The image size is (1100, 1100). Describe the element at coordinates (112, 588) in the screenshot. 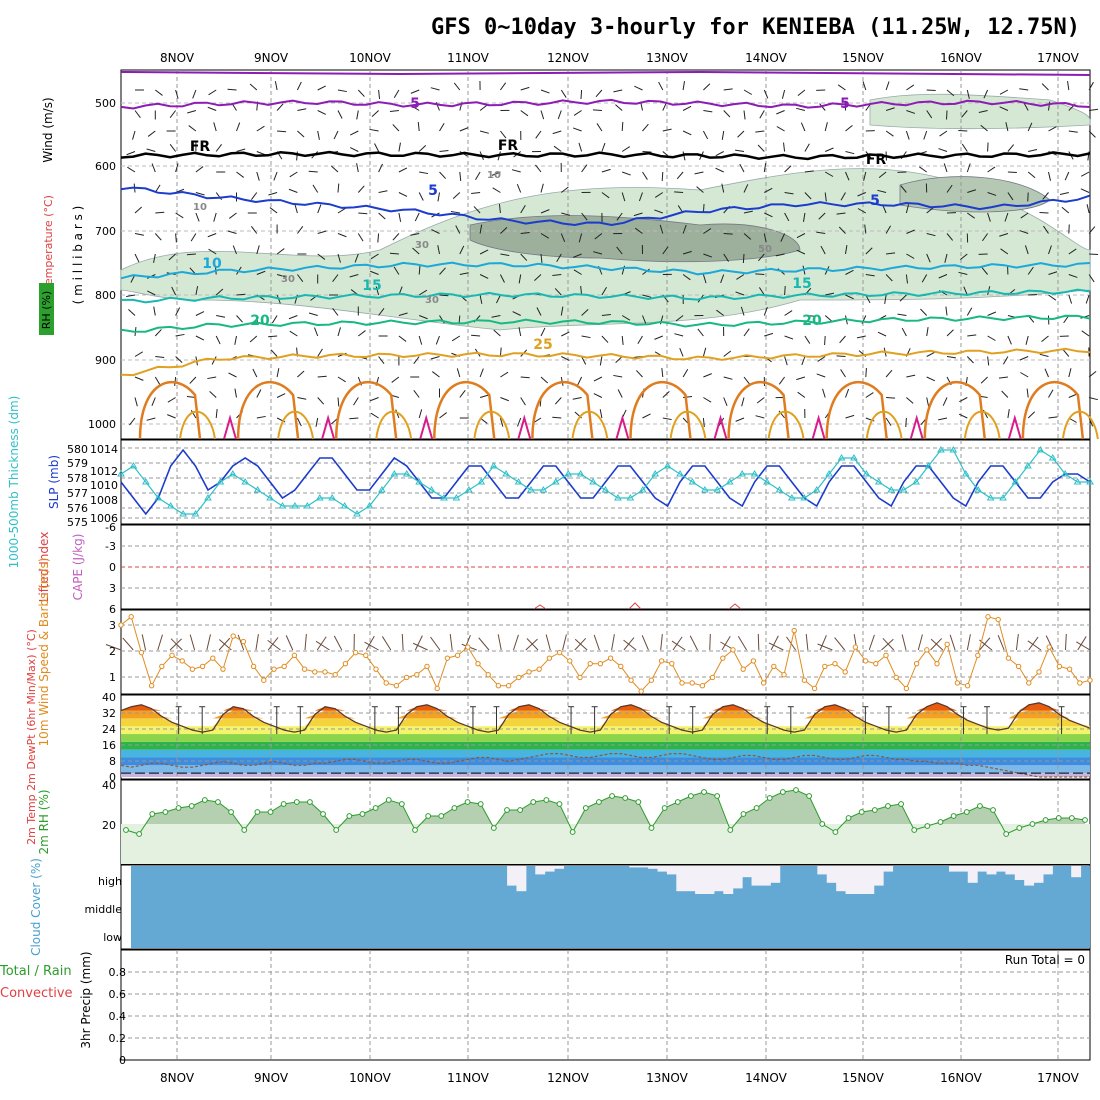

I see `y-tick-label: 3` at that location.